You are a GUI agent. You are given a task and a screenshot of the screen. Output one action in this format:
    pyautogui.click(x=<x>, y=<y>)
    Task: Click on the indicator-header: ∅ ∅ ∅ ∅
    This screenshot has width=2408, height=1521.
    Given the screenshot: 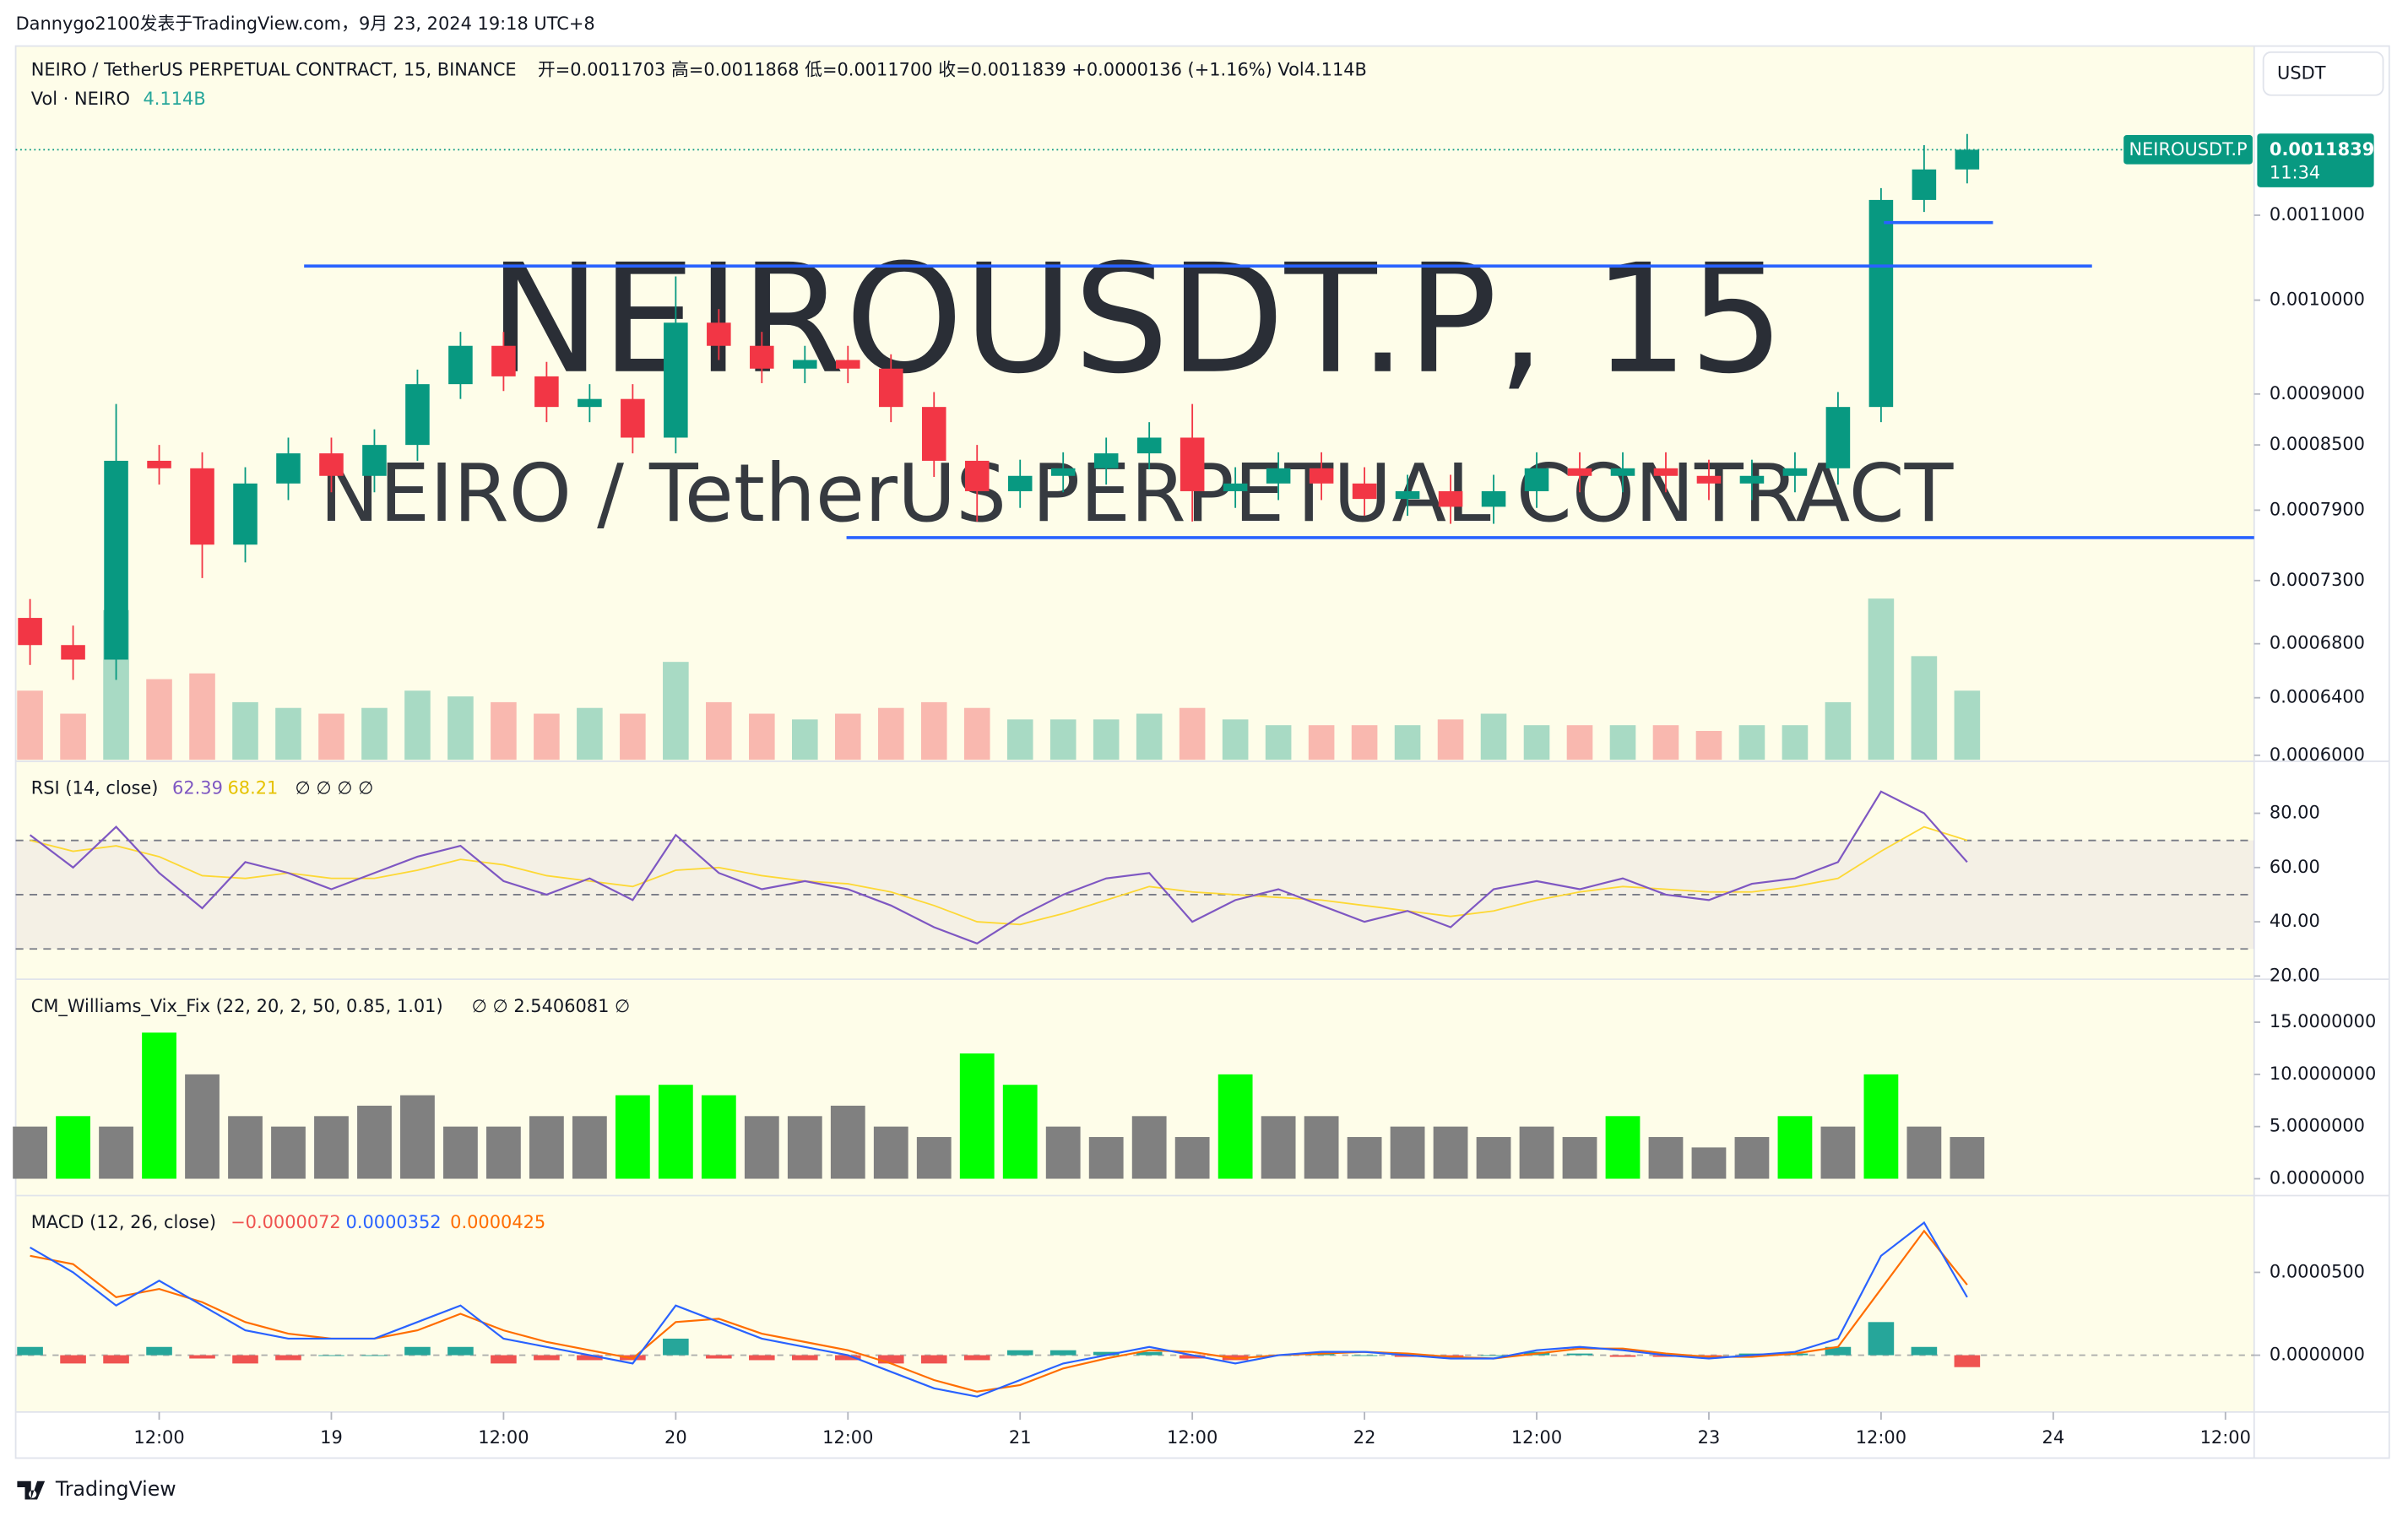 What is the action you would take?
    pyautogui.click(x=335, y=788)
    